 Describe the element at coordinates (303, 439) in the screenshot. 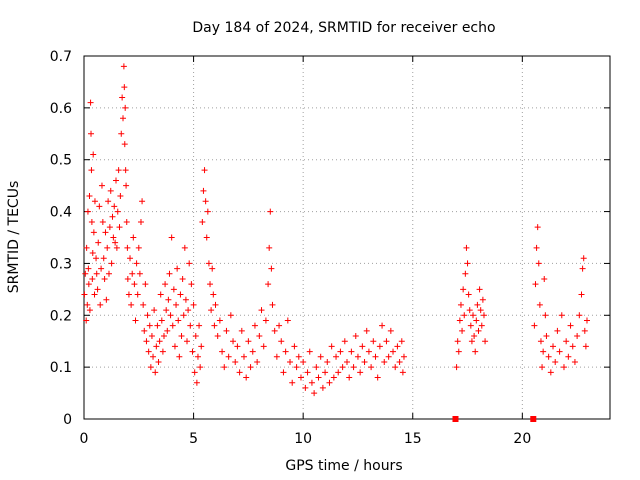

I see `x-tick-label: 10` at that location.